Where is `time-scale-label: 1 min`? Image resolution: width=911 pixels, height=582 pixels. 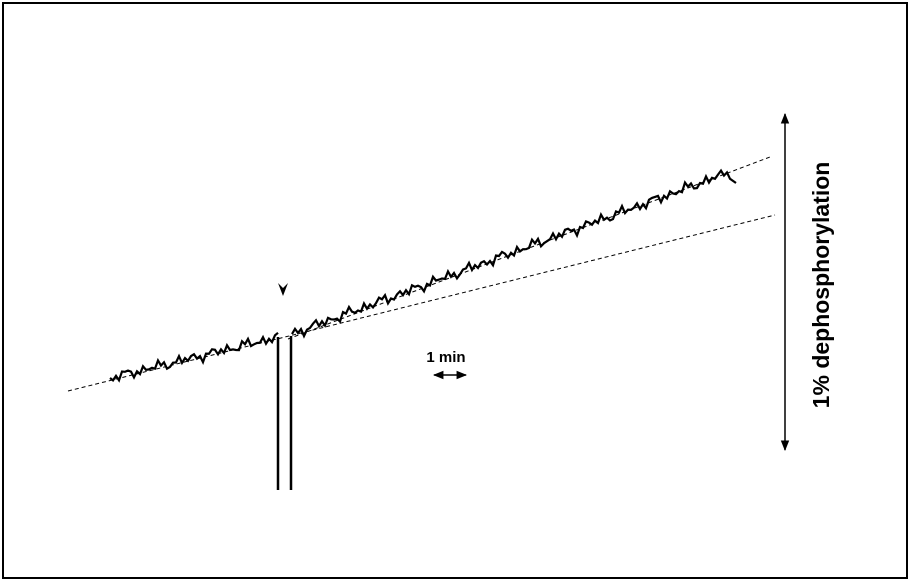
time-scale-label: 1 min is located at coordinates (445, 357).